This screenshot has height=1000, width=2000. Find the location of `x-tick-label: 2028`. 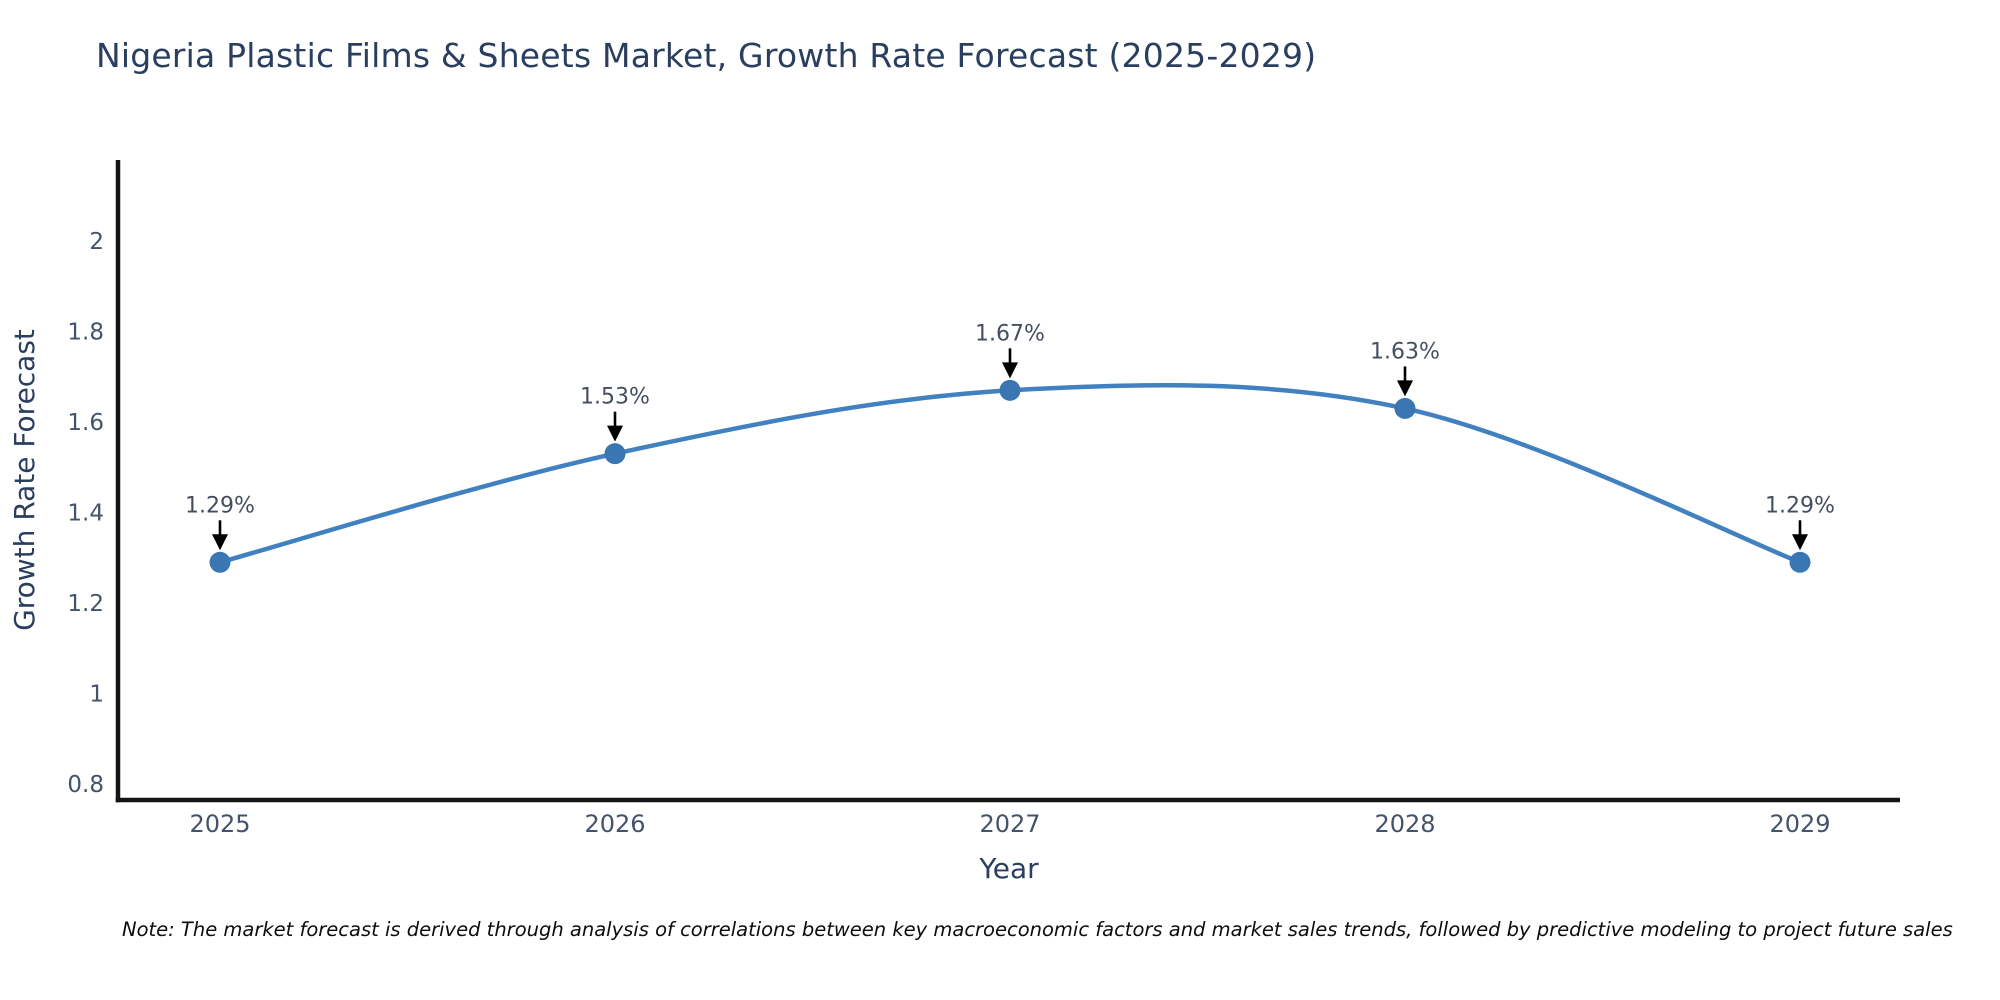

x-tick-label: 2028 is located at coordinates (1404, 824).